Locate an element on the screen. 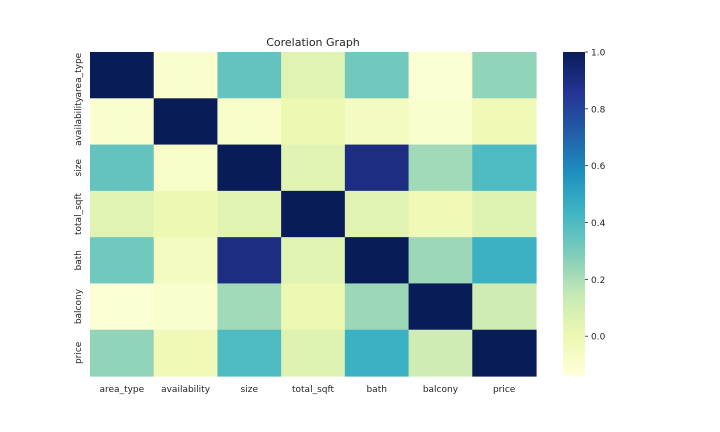 The width and height of the screenshot is (720, 432). colorbar-tick-label: 0.4 is located at coordinates (598, 224).